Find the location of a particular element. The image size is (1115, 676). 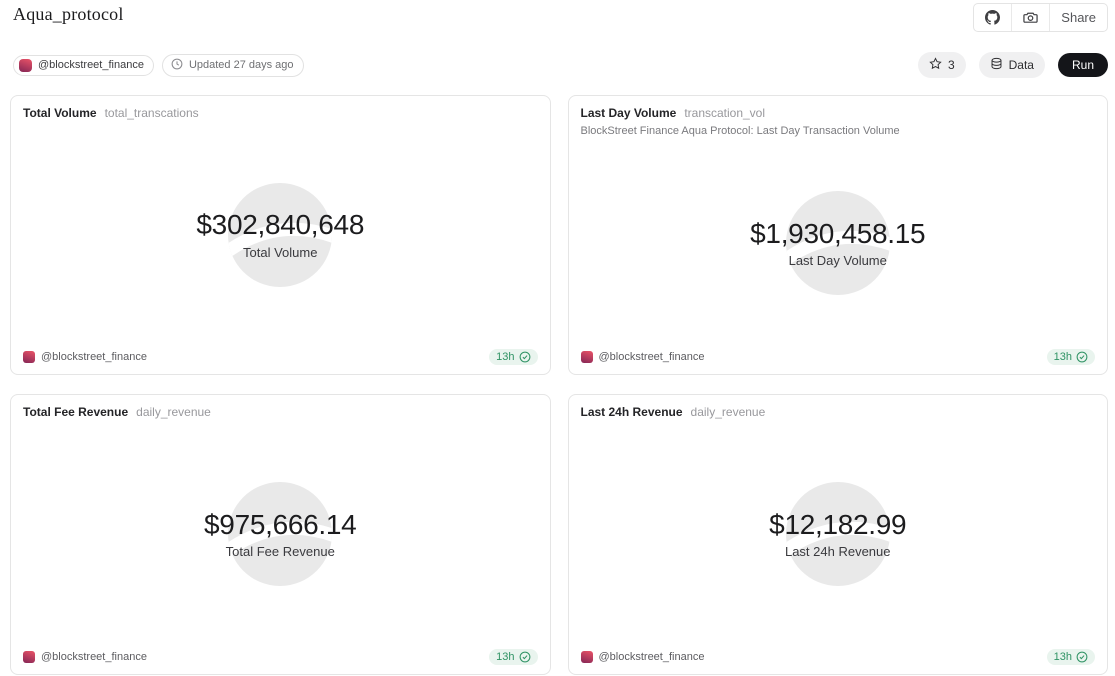

header-action-group: Share is located at coordinates (1040, 17).